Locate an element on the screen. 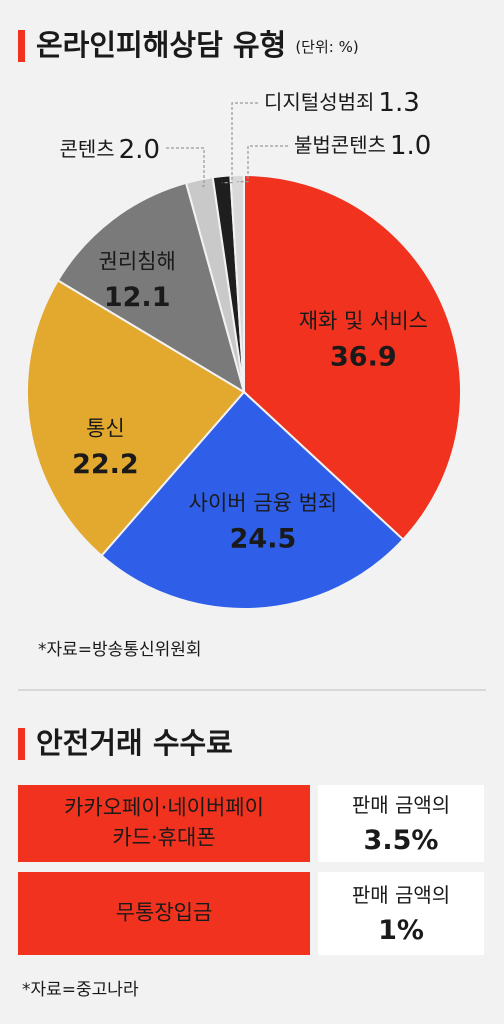  method-text: 카드·휴대폰 is located at coordinates (163, 838).